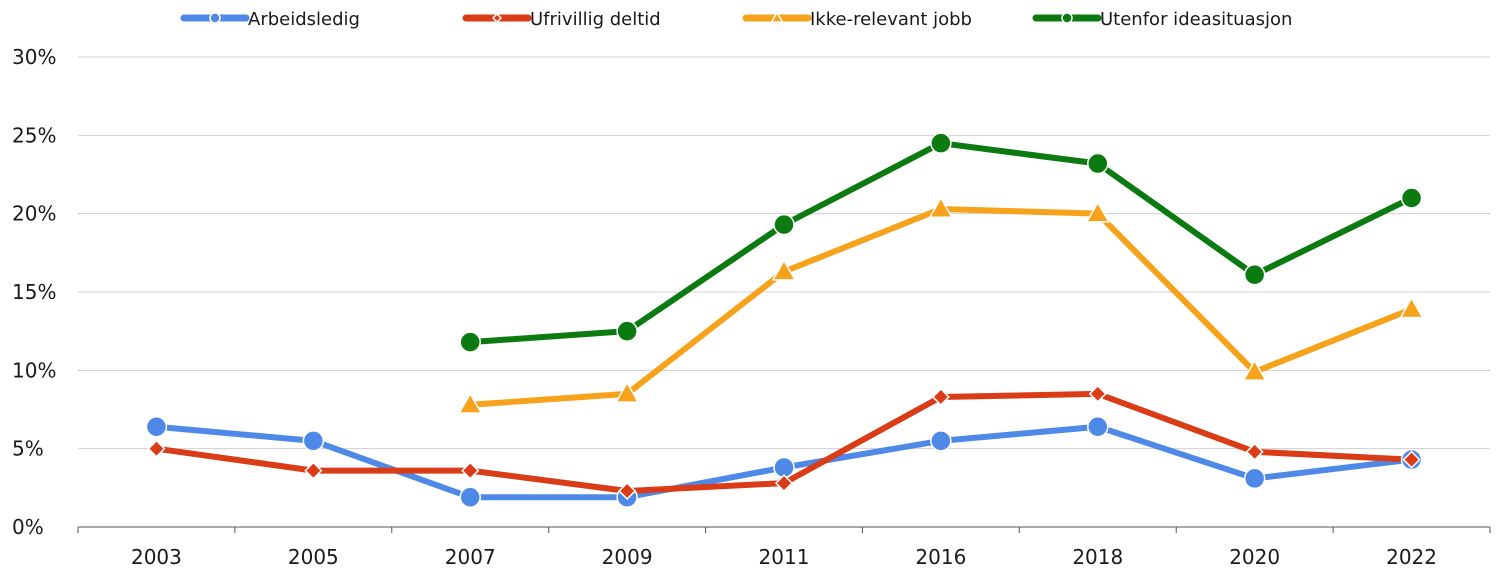 Image resolution: width=1496 pixels, height=573 pixels. What do you see at coordinates (1254, 557) in the screenshot?
I see `x-tick-label: 2020` at bounding box center [1254, 557].